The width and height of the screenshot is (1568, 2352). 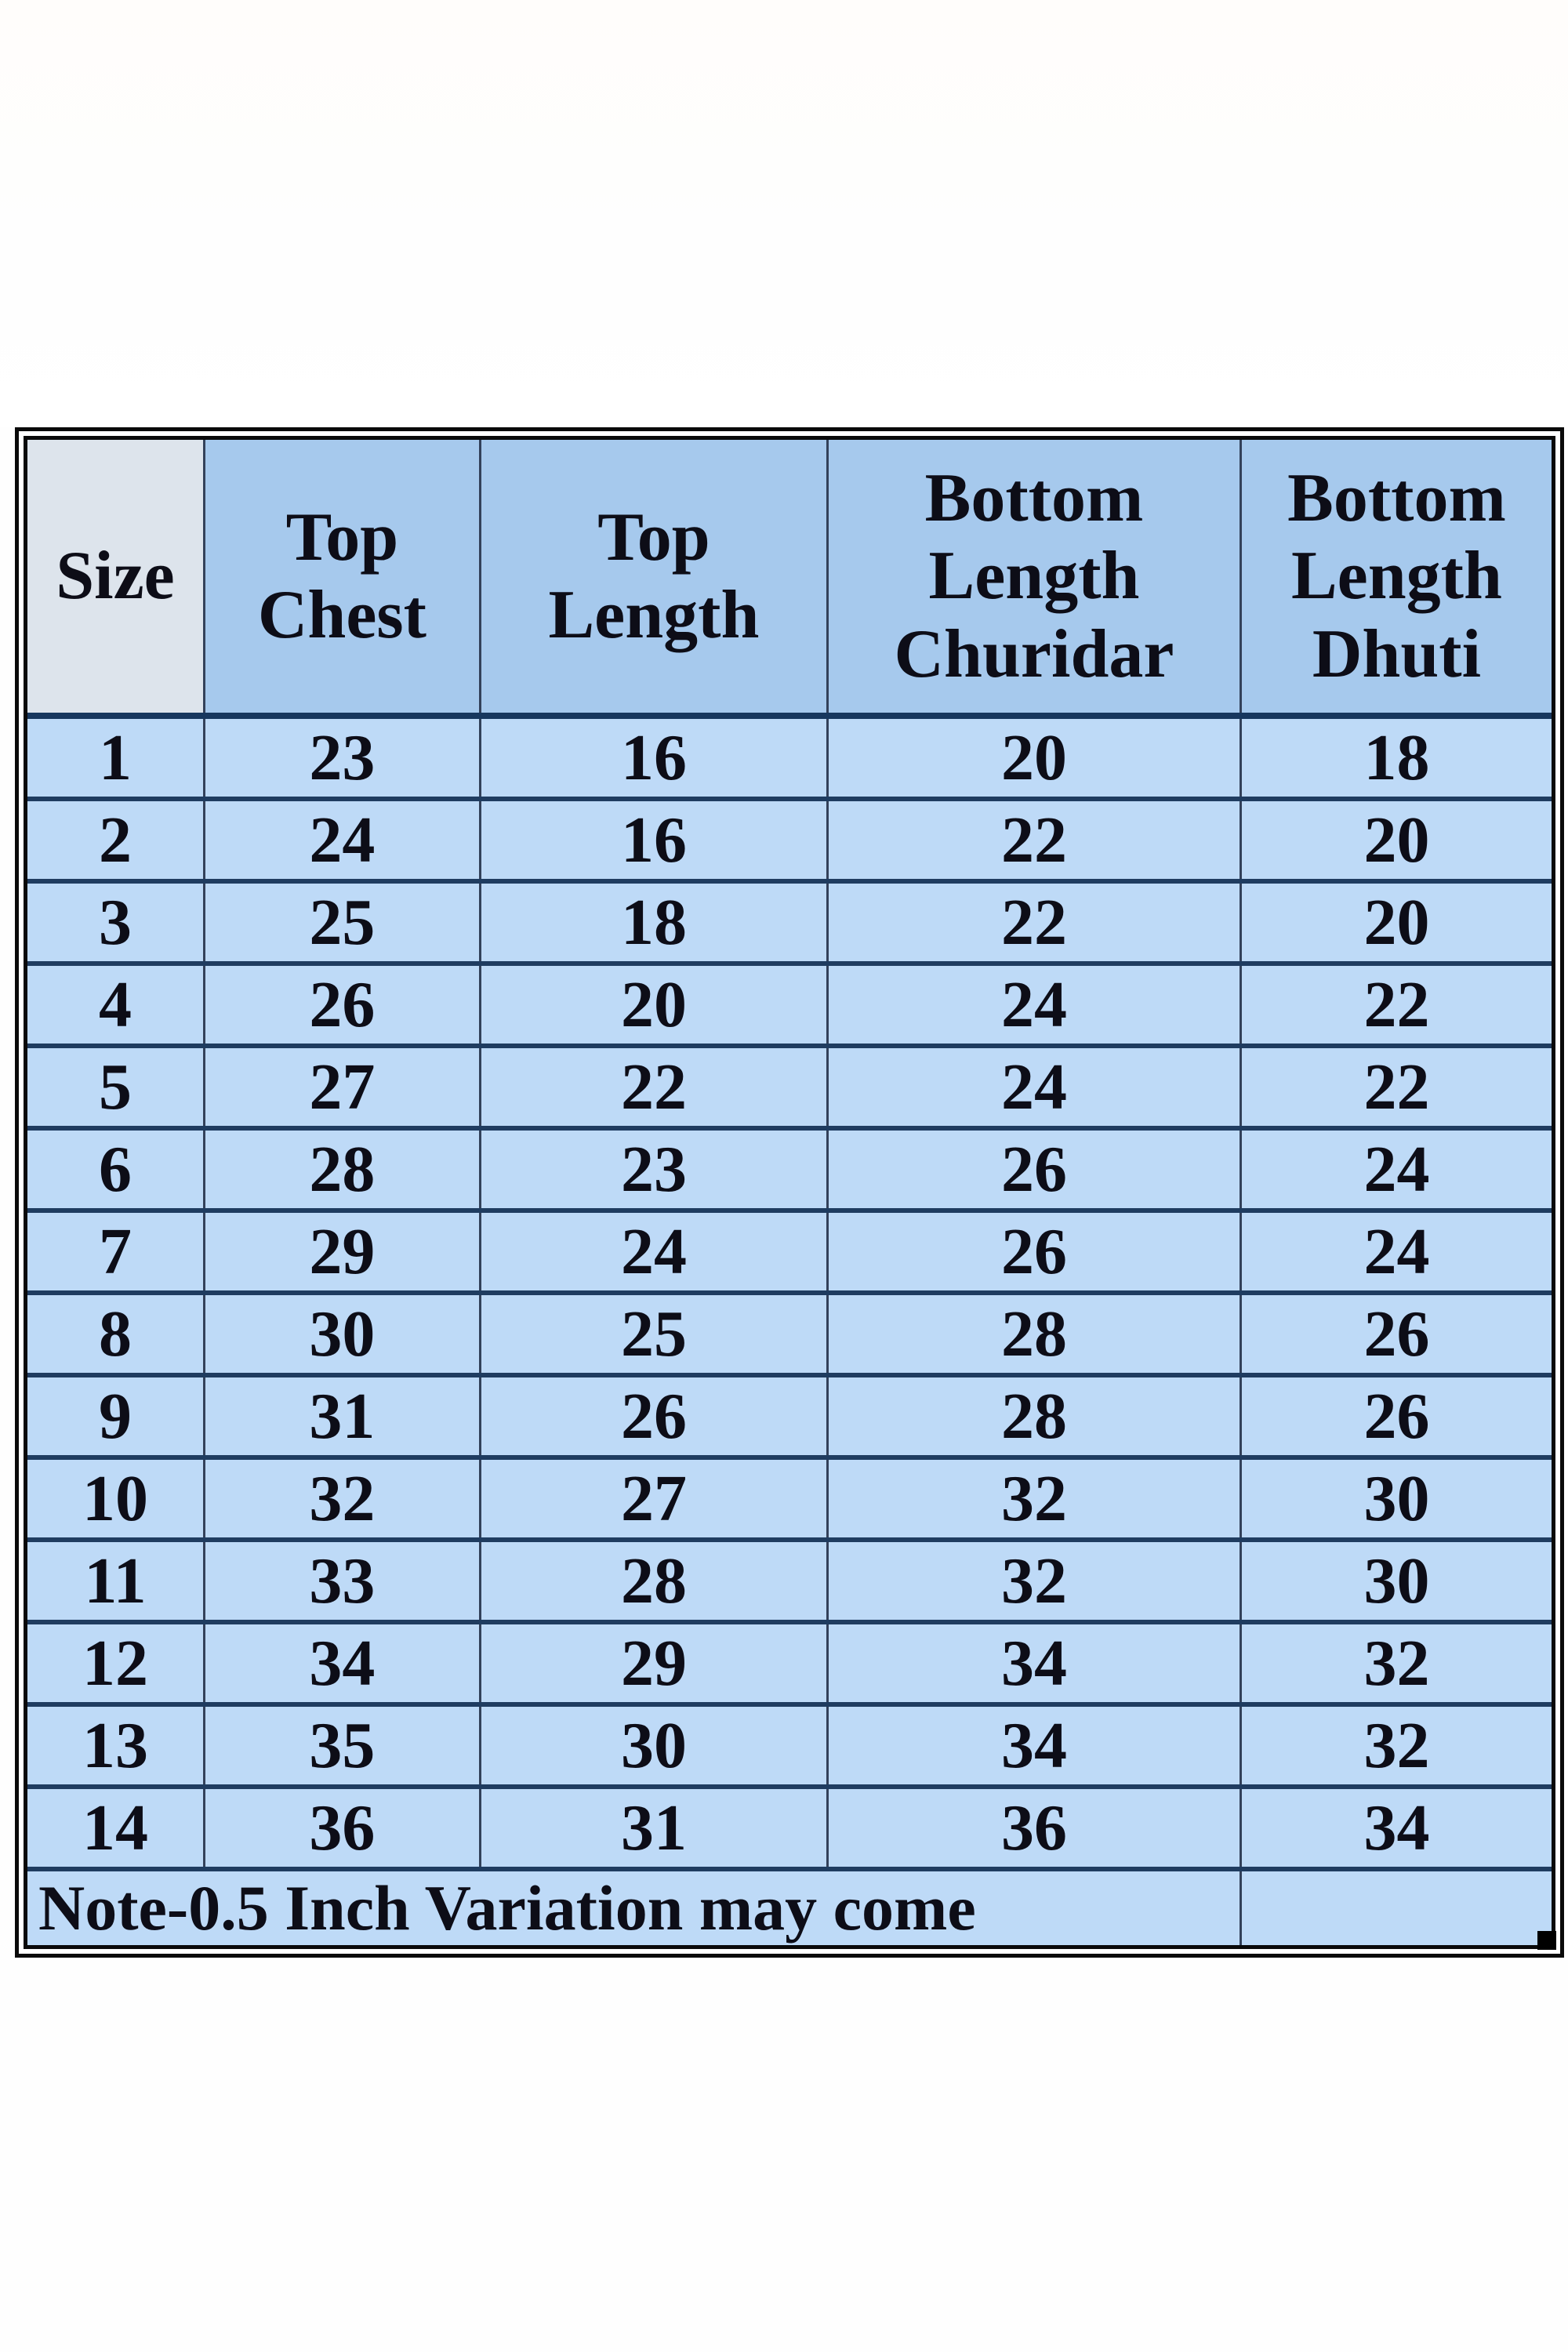 I want to click on column-header-bottom-length-churidar: Bottom Length Churidar, so click(x=1033, y=579).